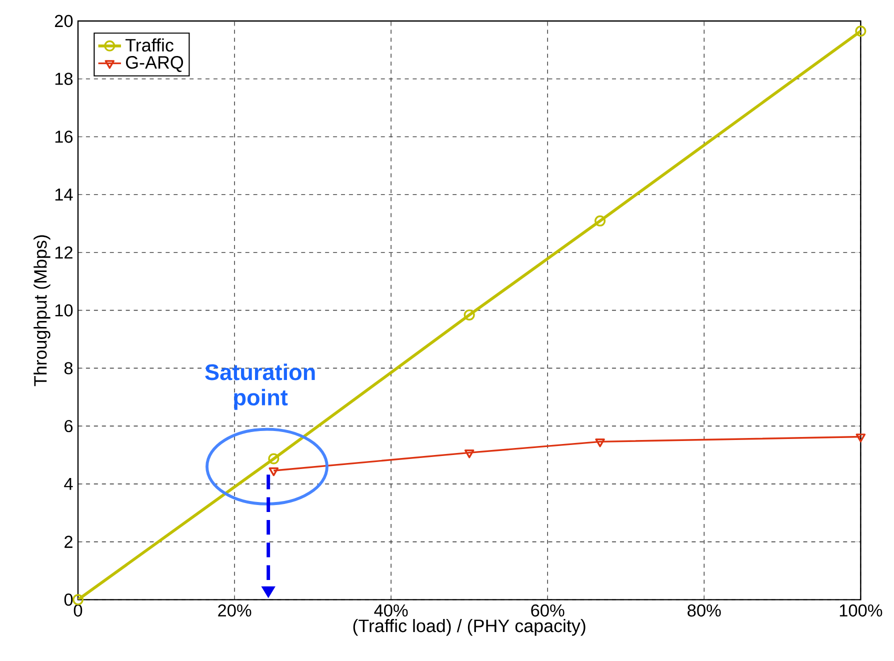 This screenshot has width=894, height=661. What do you see at coordinates (68, 542) in the screenshot?
I see `y-tick-label: 2` at bounding box center [68, 542].